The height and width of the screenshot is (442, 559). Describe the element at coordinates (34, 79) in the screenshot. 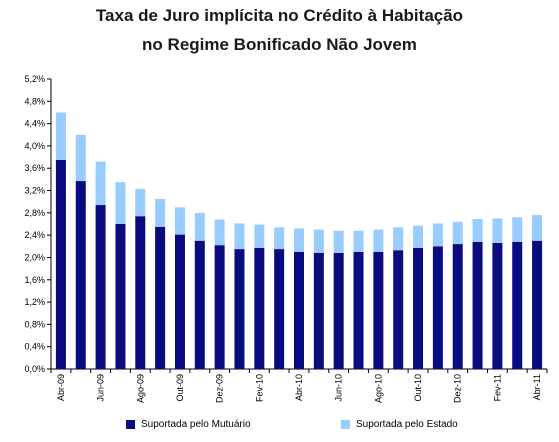

I see `y-tick-label: 5,2%` at that location.